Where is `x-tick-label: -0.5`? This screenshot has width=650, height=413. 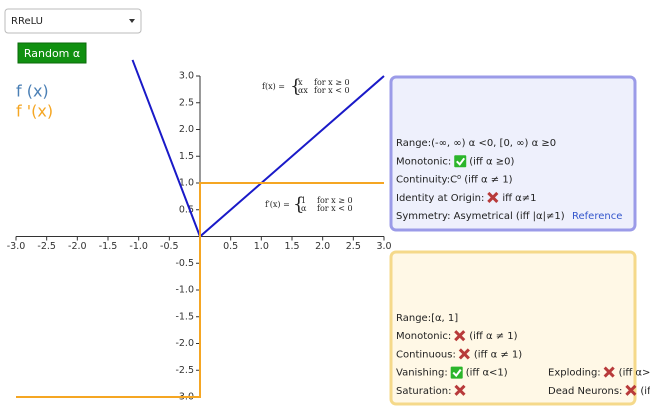 x-tick-label: -0.5 is located at coordinates (169, 246).